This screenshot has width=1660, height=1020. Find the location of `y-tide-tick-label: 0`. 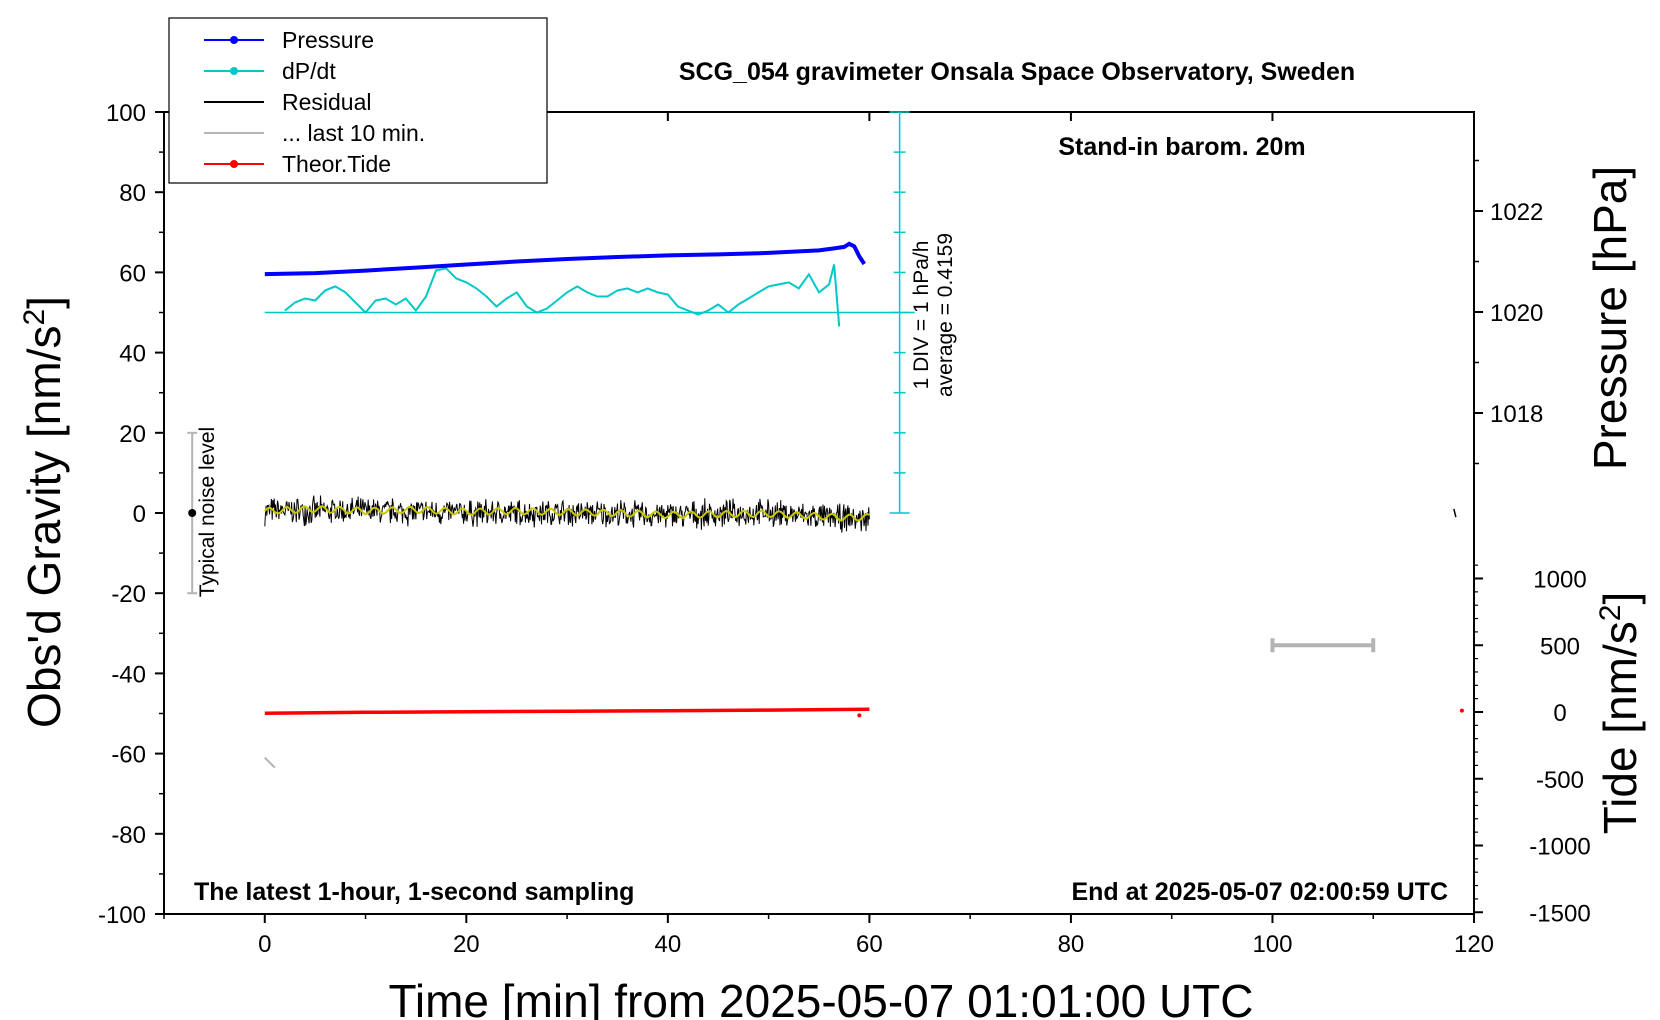

y-tide-tick-label: 0 is located at coordinates (1559, 713).